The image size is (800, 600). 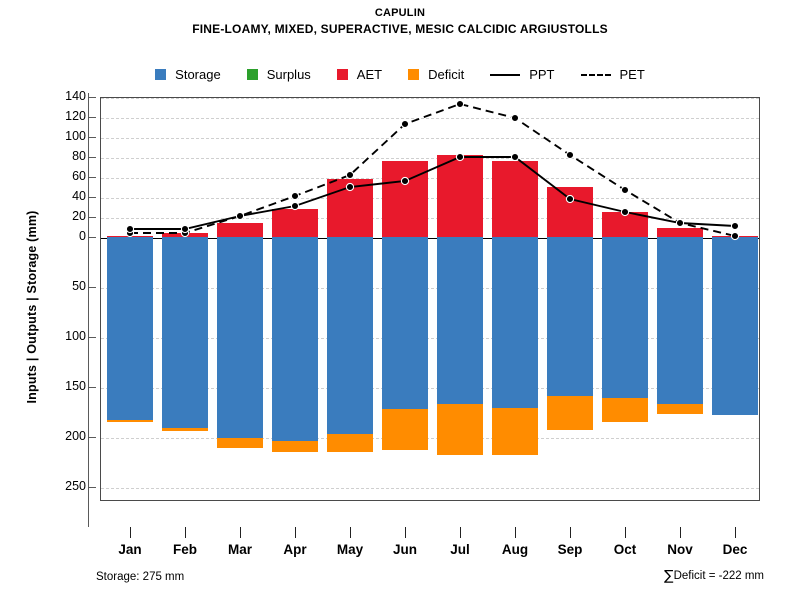 What do you see at coordinates (239, 549) in the screenshot?
I see `x-axis-label-mar: Mar` at bounding box center [239, 549].